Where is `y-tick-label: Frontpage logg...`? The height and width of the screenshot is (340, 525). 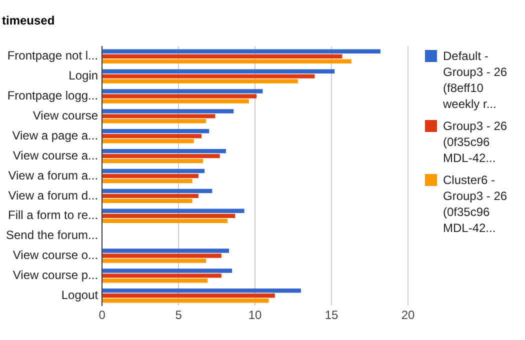
y-tick-label: Frontpage logg... is located at coordinates (52, 95).